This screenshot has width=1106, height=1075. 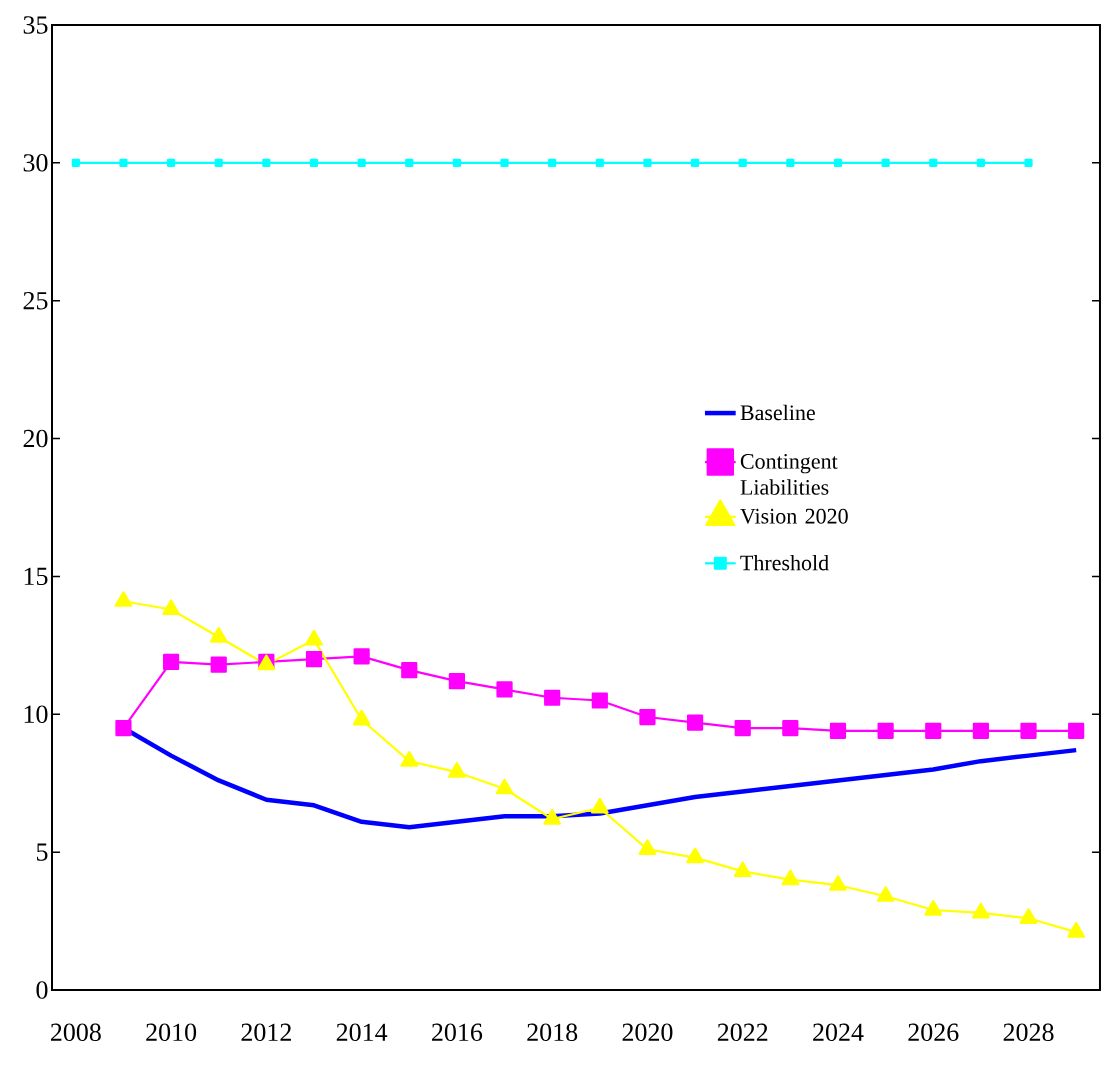 What do you see at coordinates (457, 1032) in the screenshot?
I see `x-tick-label: 2016` at bounding box center [457, 1032].